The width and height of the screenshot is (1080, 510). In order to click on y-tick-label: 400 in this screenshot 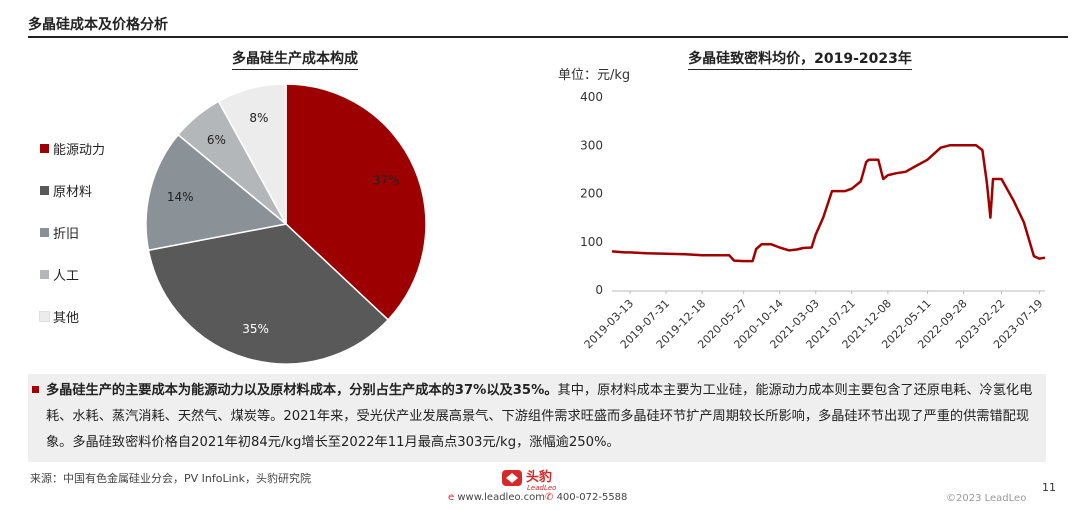, I will do `click(591, 97)`.